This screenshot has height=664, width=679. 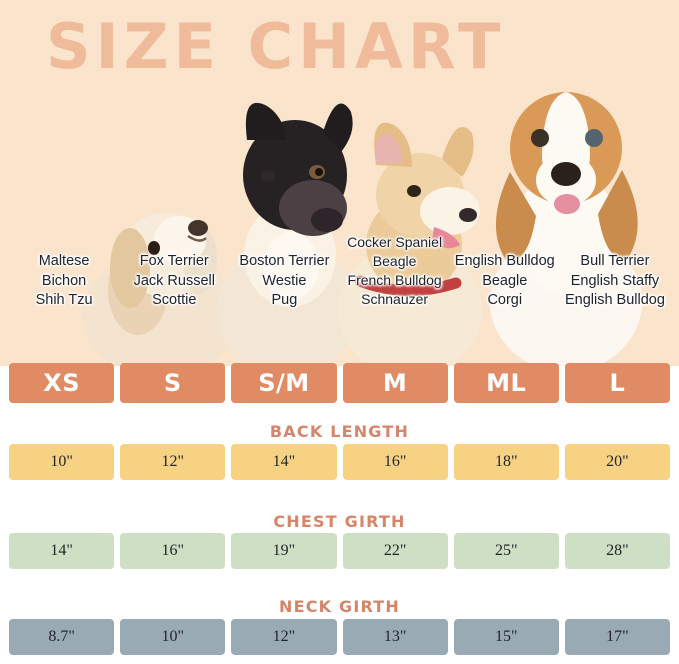 I want to click on breed-name: Bichon, so click(x=64, y=280).